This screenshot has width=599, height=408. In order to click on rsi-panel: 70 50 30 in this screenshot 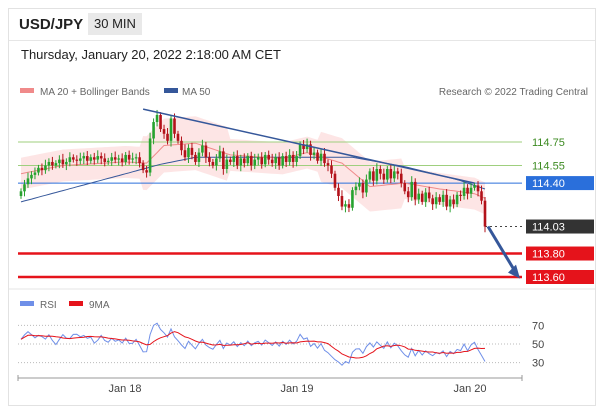, I will do `click(281, 345)`.